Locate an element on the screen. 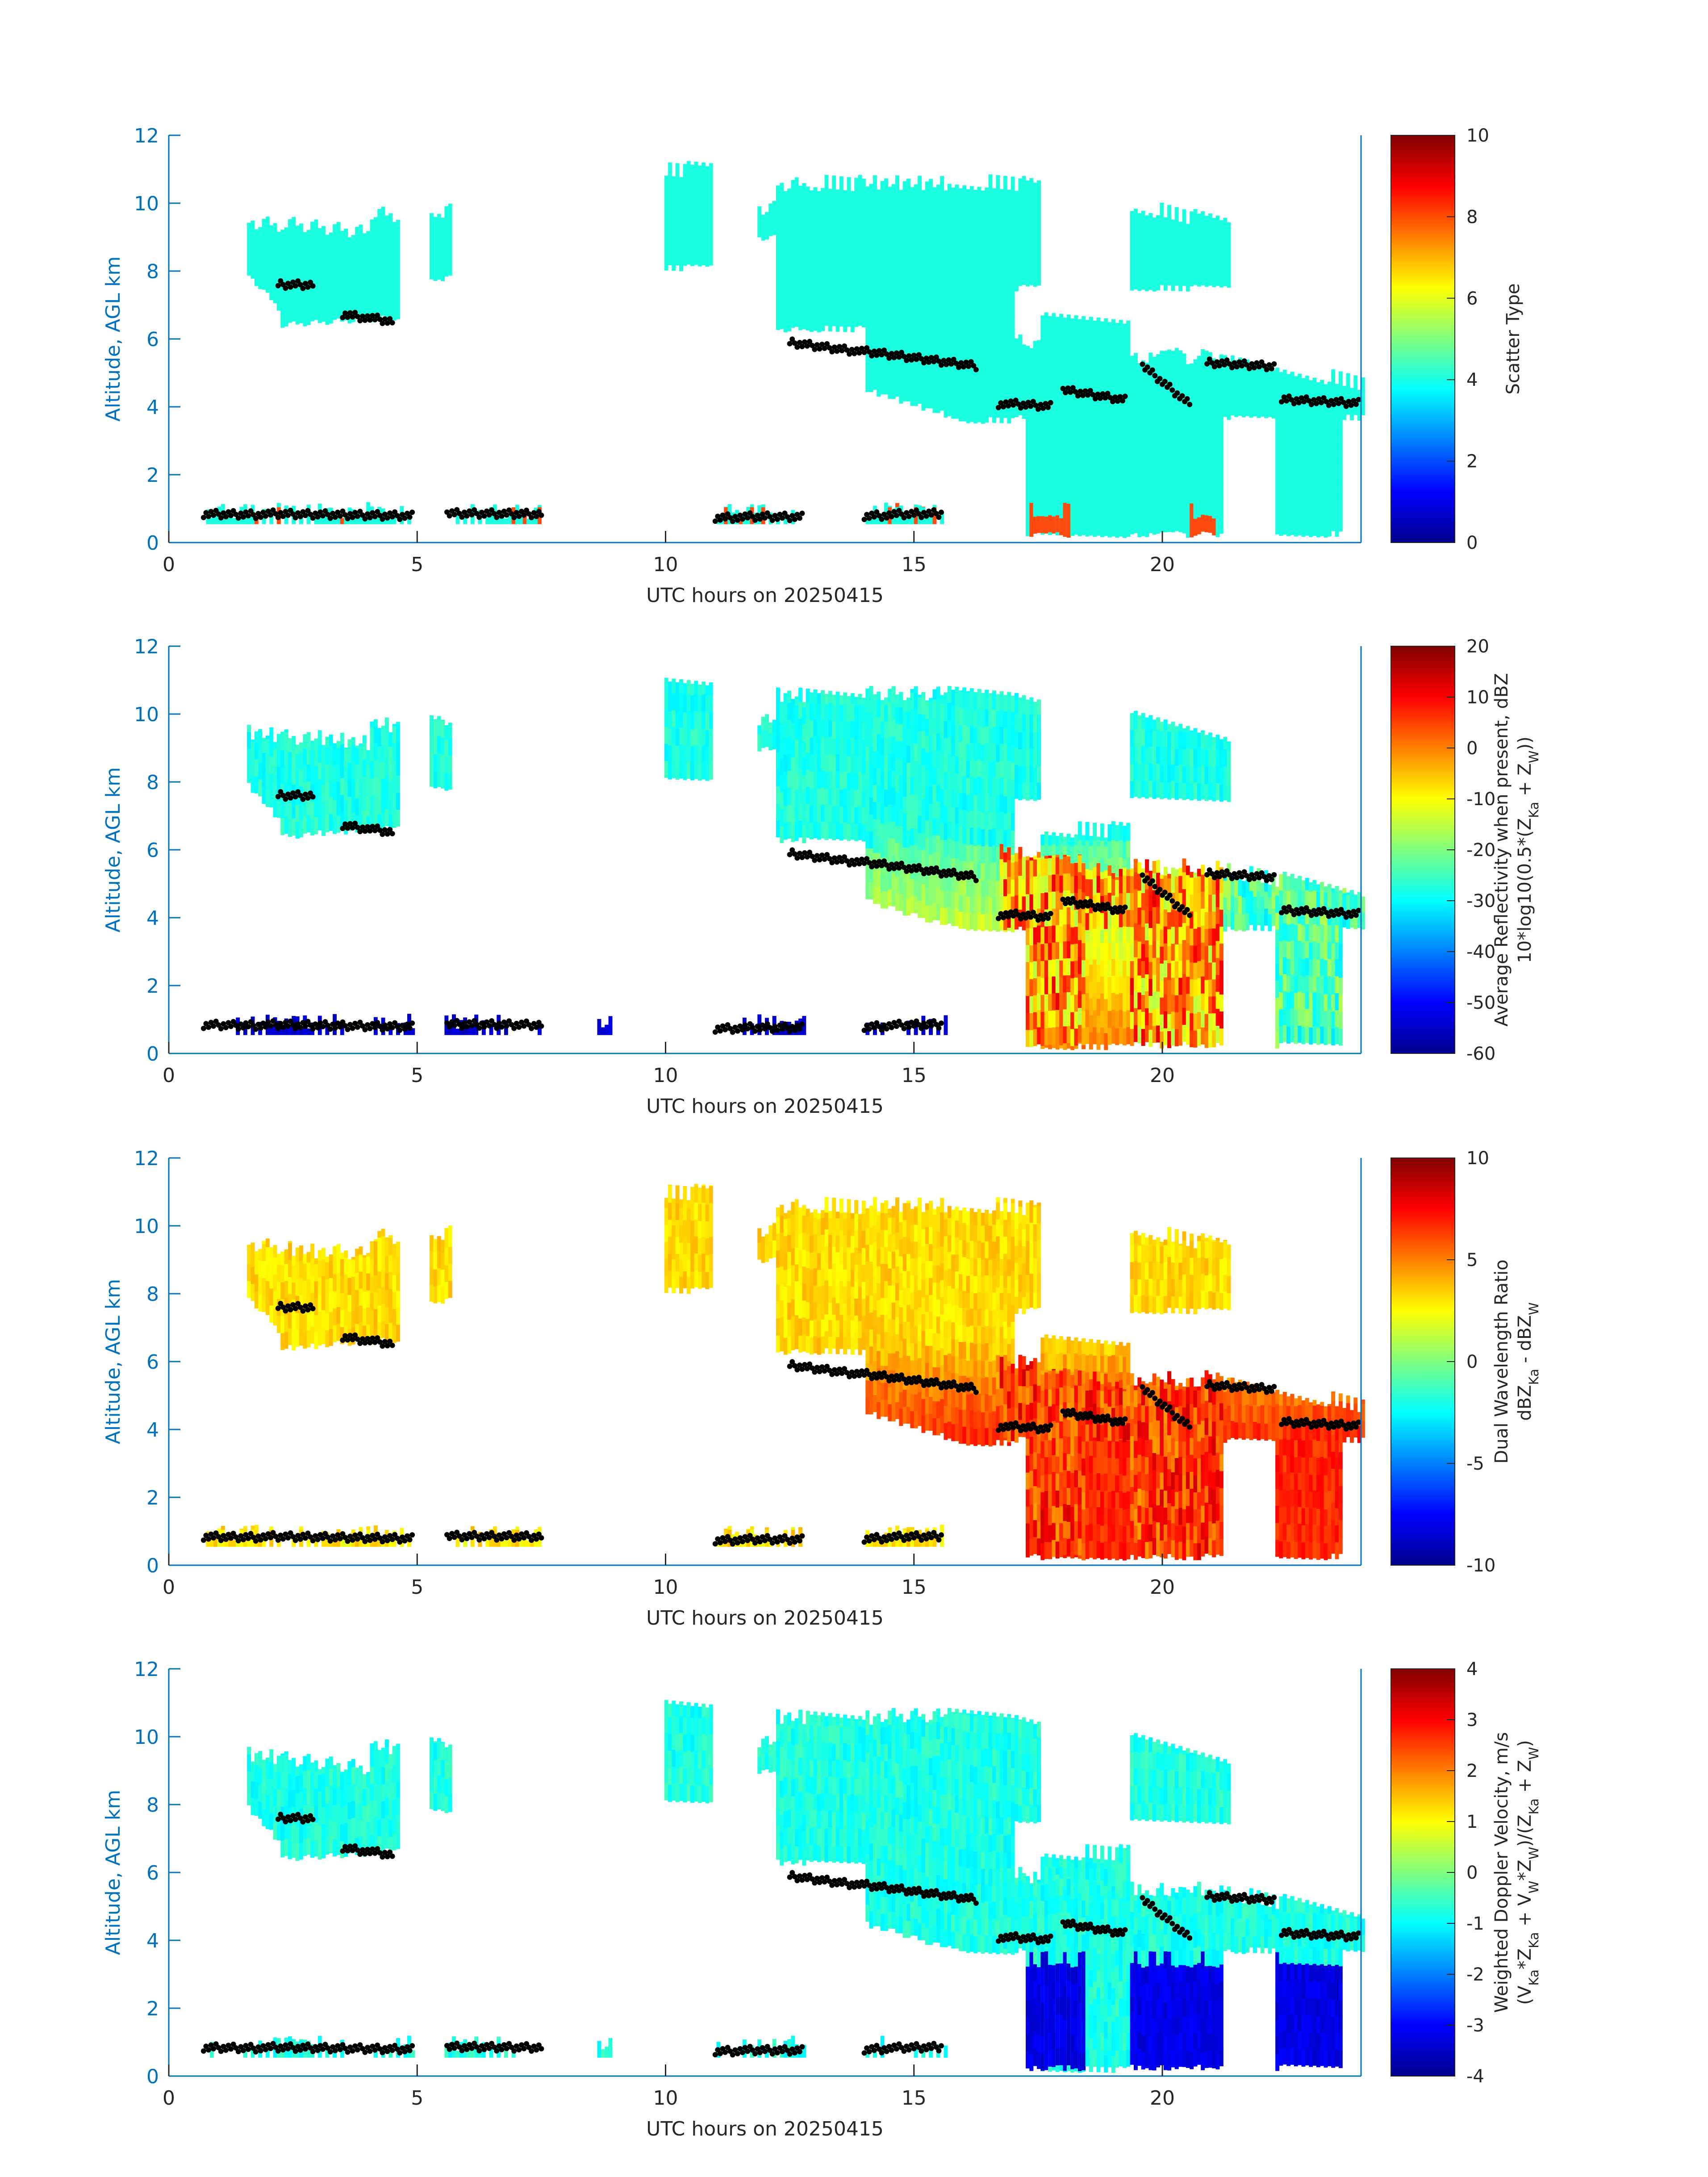 The width and height of the screenshot is (1708, 2177). y-tick-label: 4 is located at coordinates (152, 407).